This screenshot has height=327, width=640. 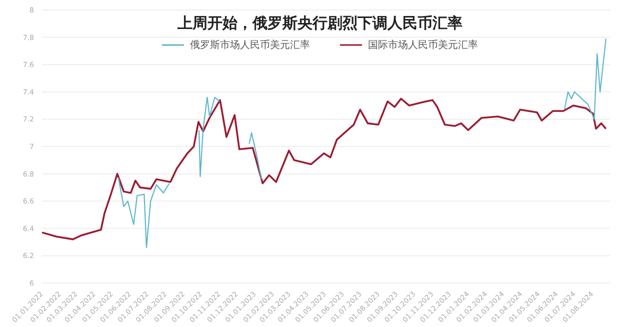 I want to click on legend-label: 国际市场人民币美元汇率, so click(x=423, y=45).